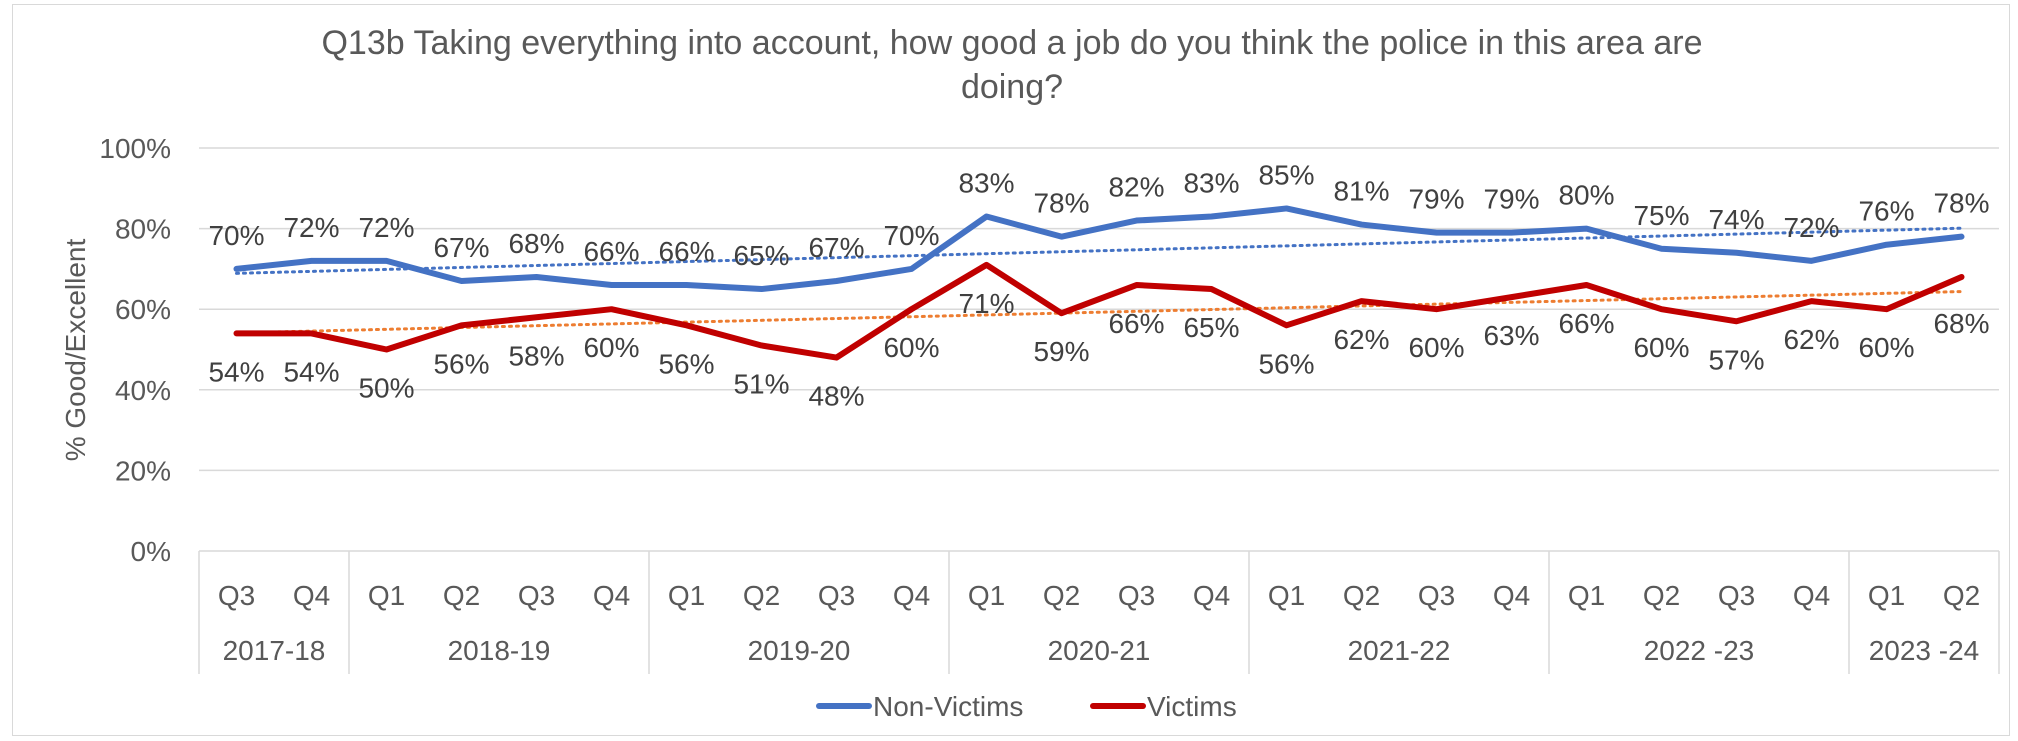 Image resolution: width=2018 pixels, height=741 pixels. I want to click on legend-entry: Victims, so click(1192, 706).